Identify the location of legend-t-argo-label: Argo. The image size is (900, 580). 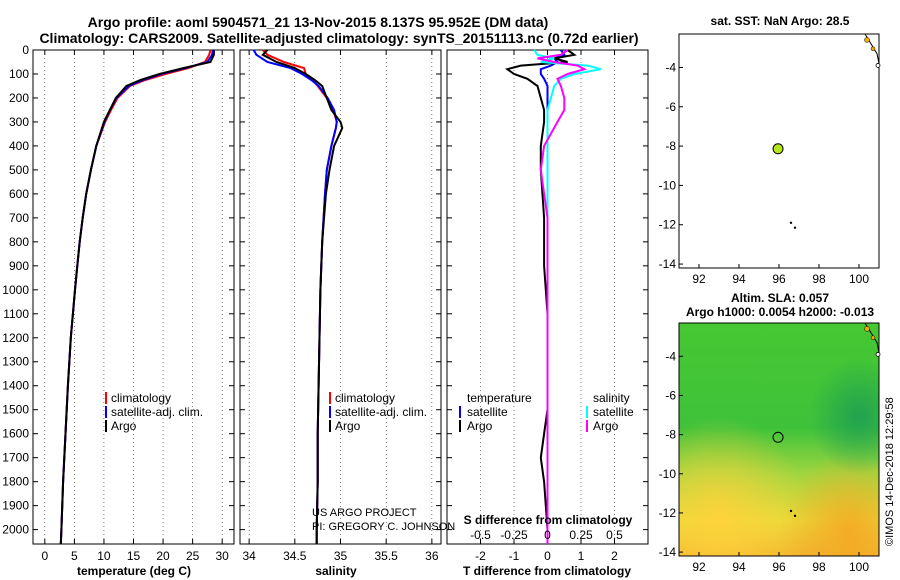
(480, 426).